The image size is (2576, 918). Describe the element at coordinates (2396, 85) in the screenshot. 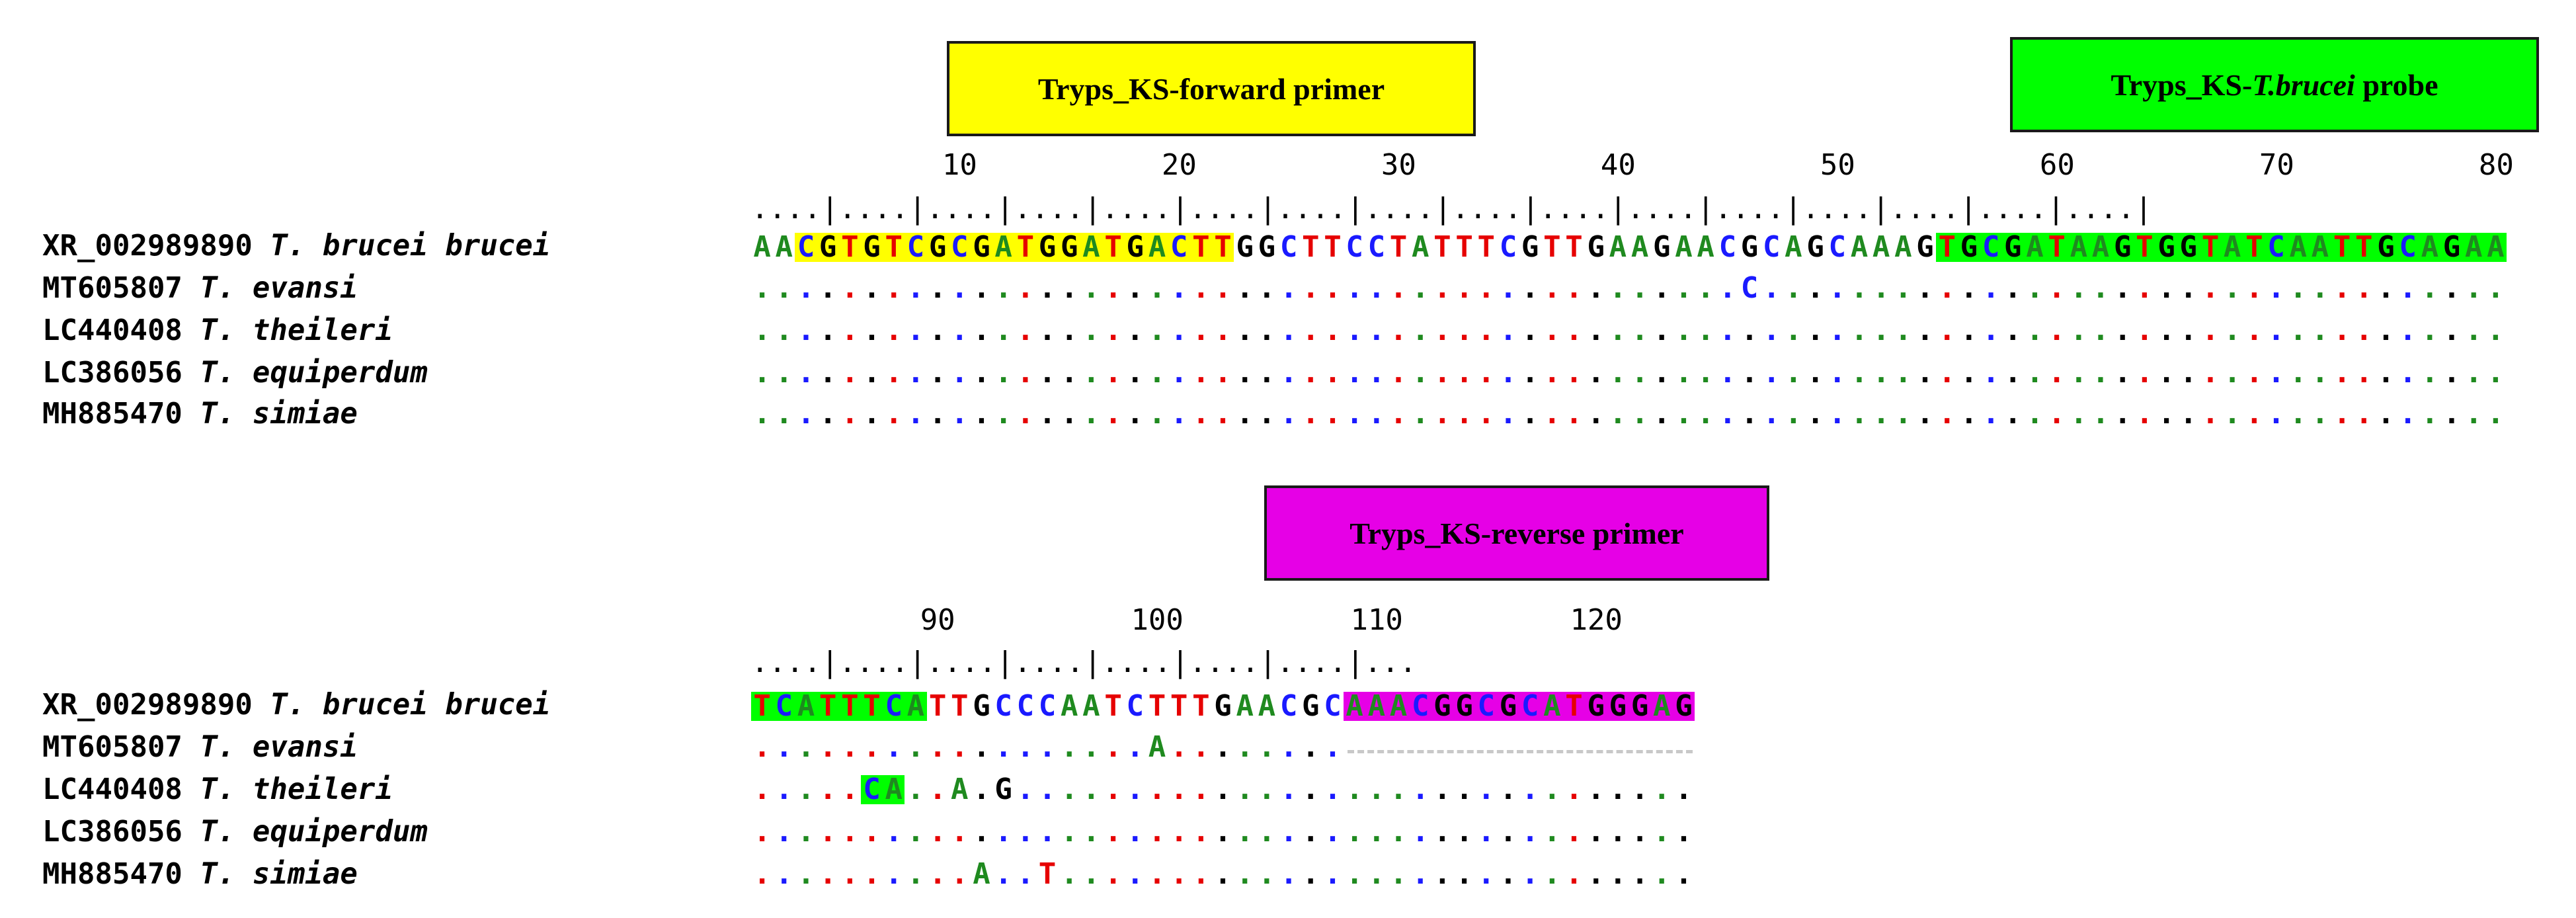

I see `probe-label-suffix: probe` at that location.